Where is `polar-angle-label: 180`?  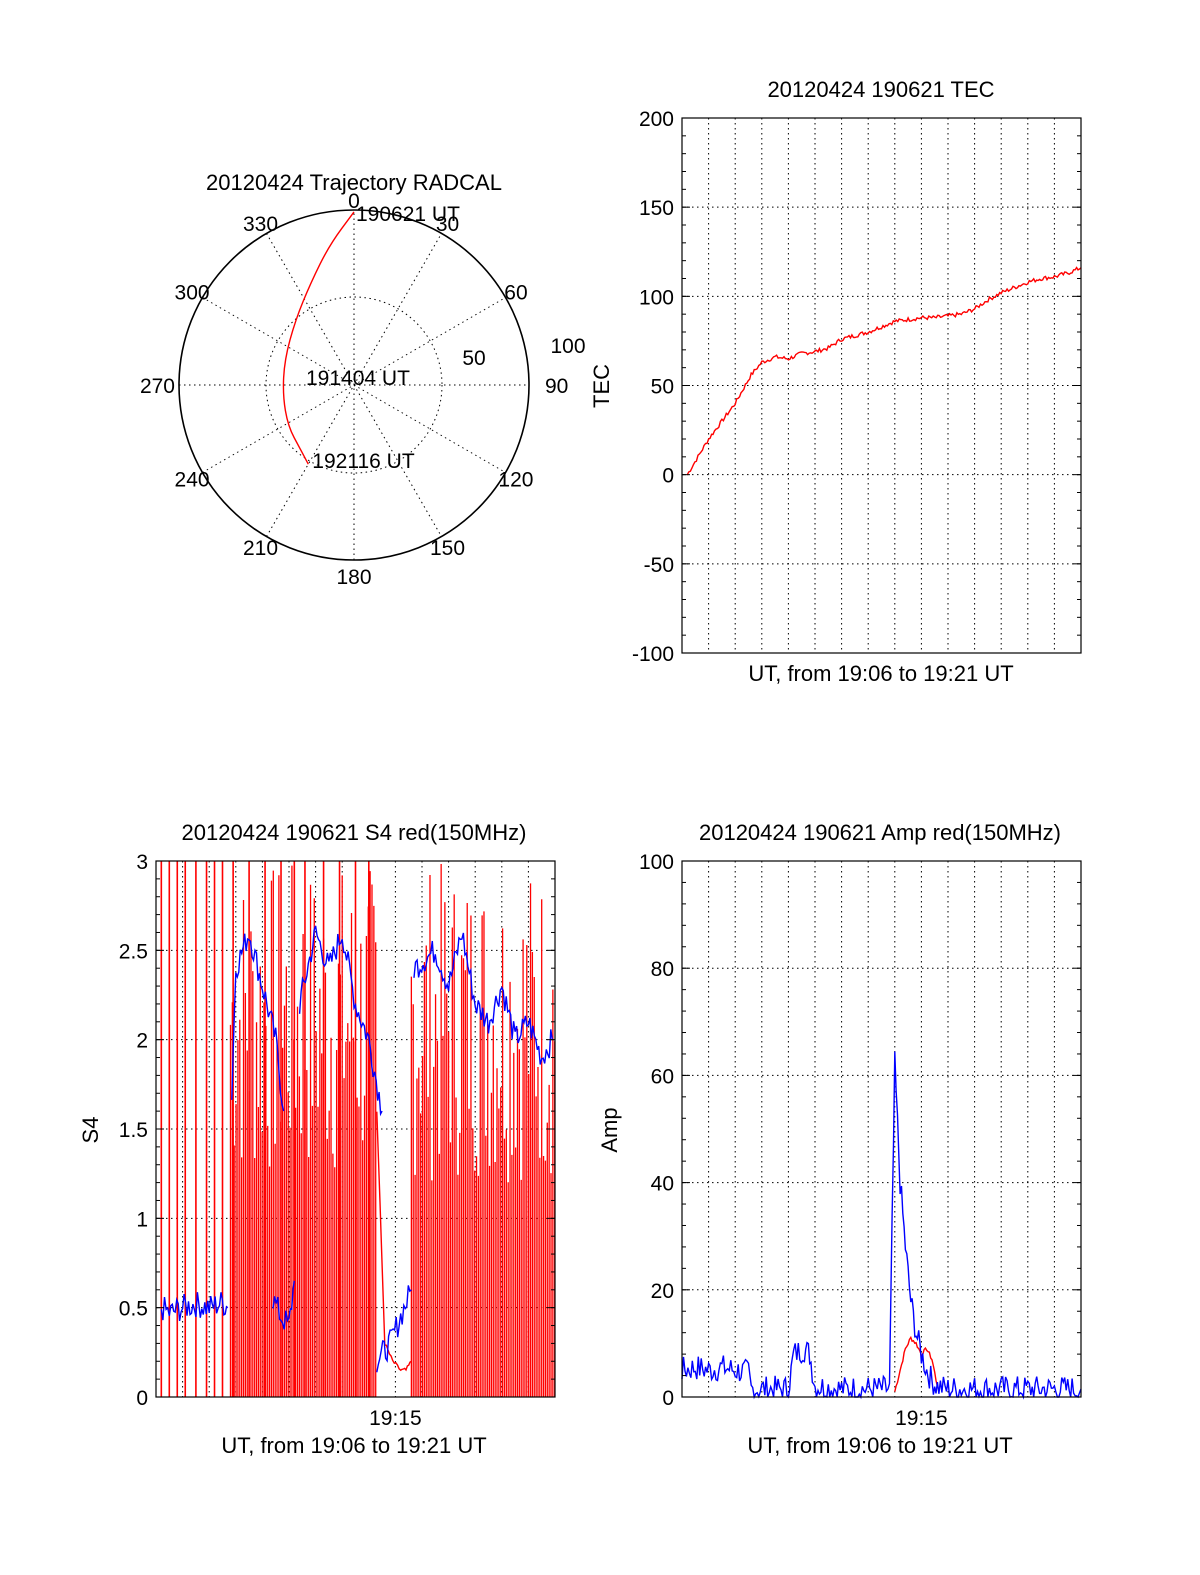 polar-angle-label: 180 is located at coordinates (353, 577).